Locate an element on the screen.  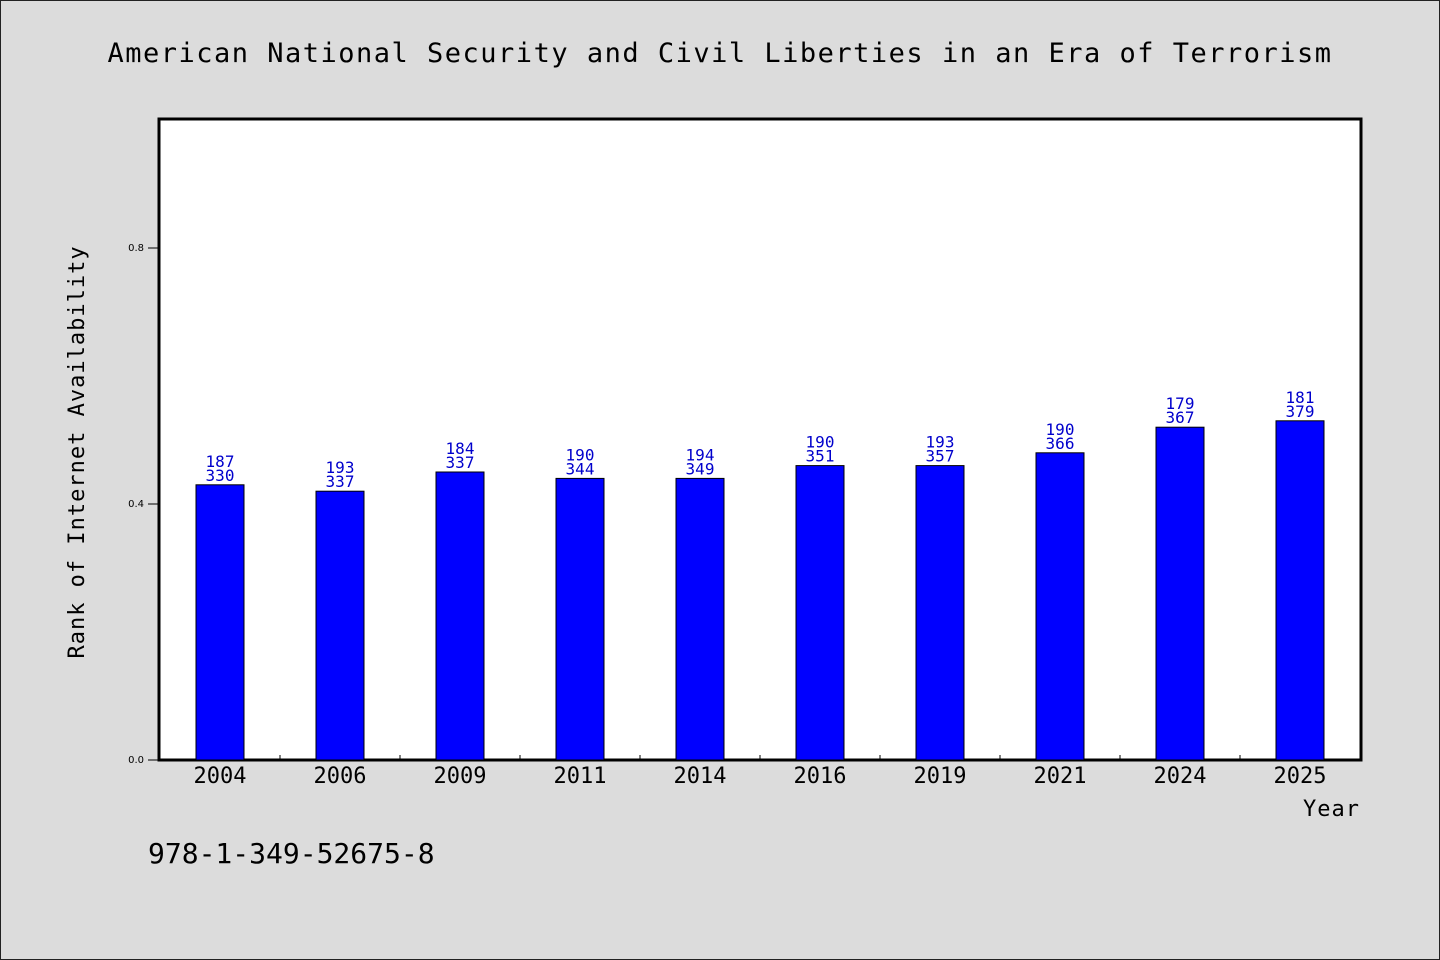
x-axis-label: Year is located at coordinates (1331, 809).